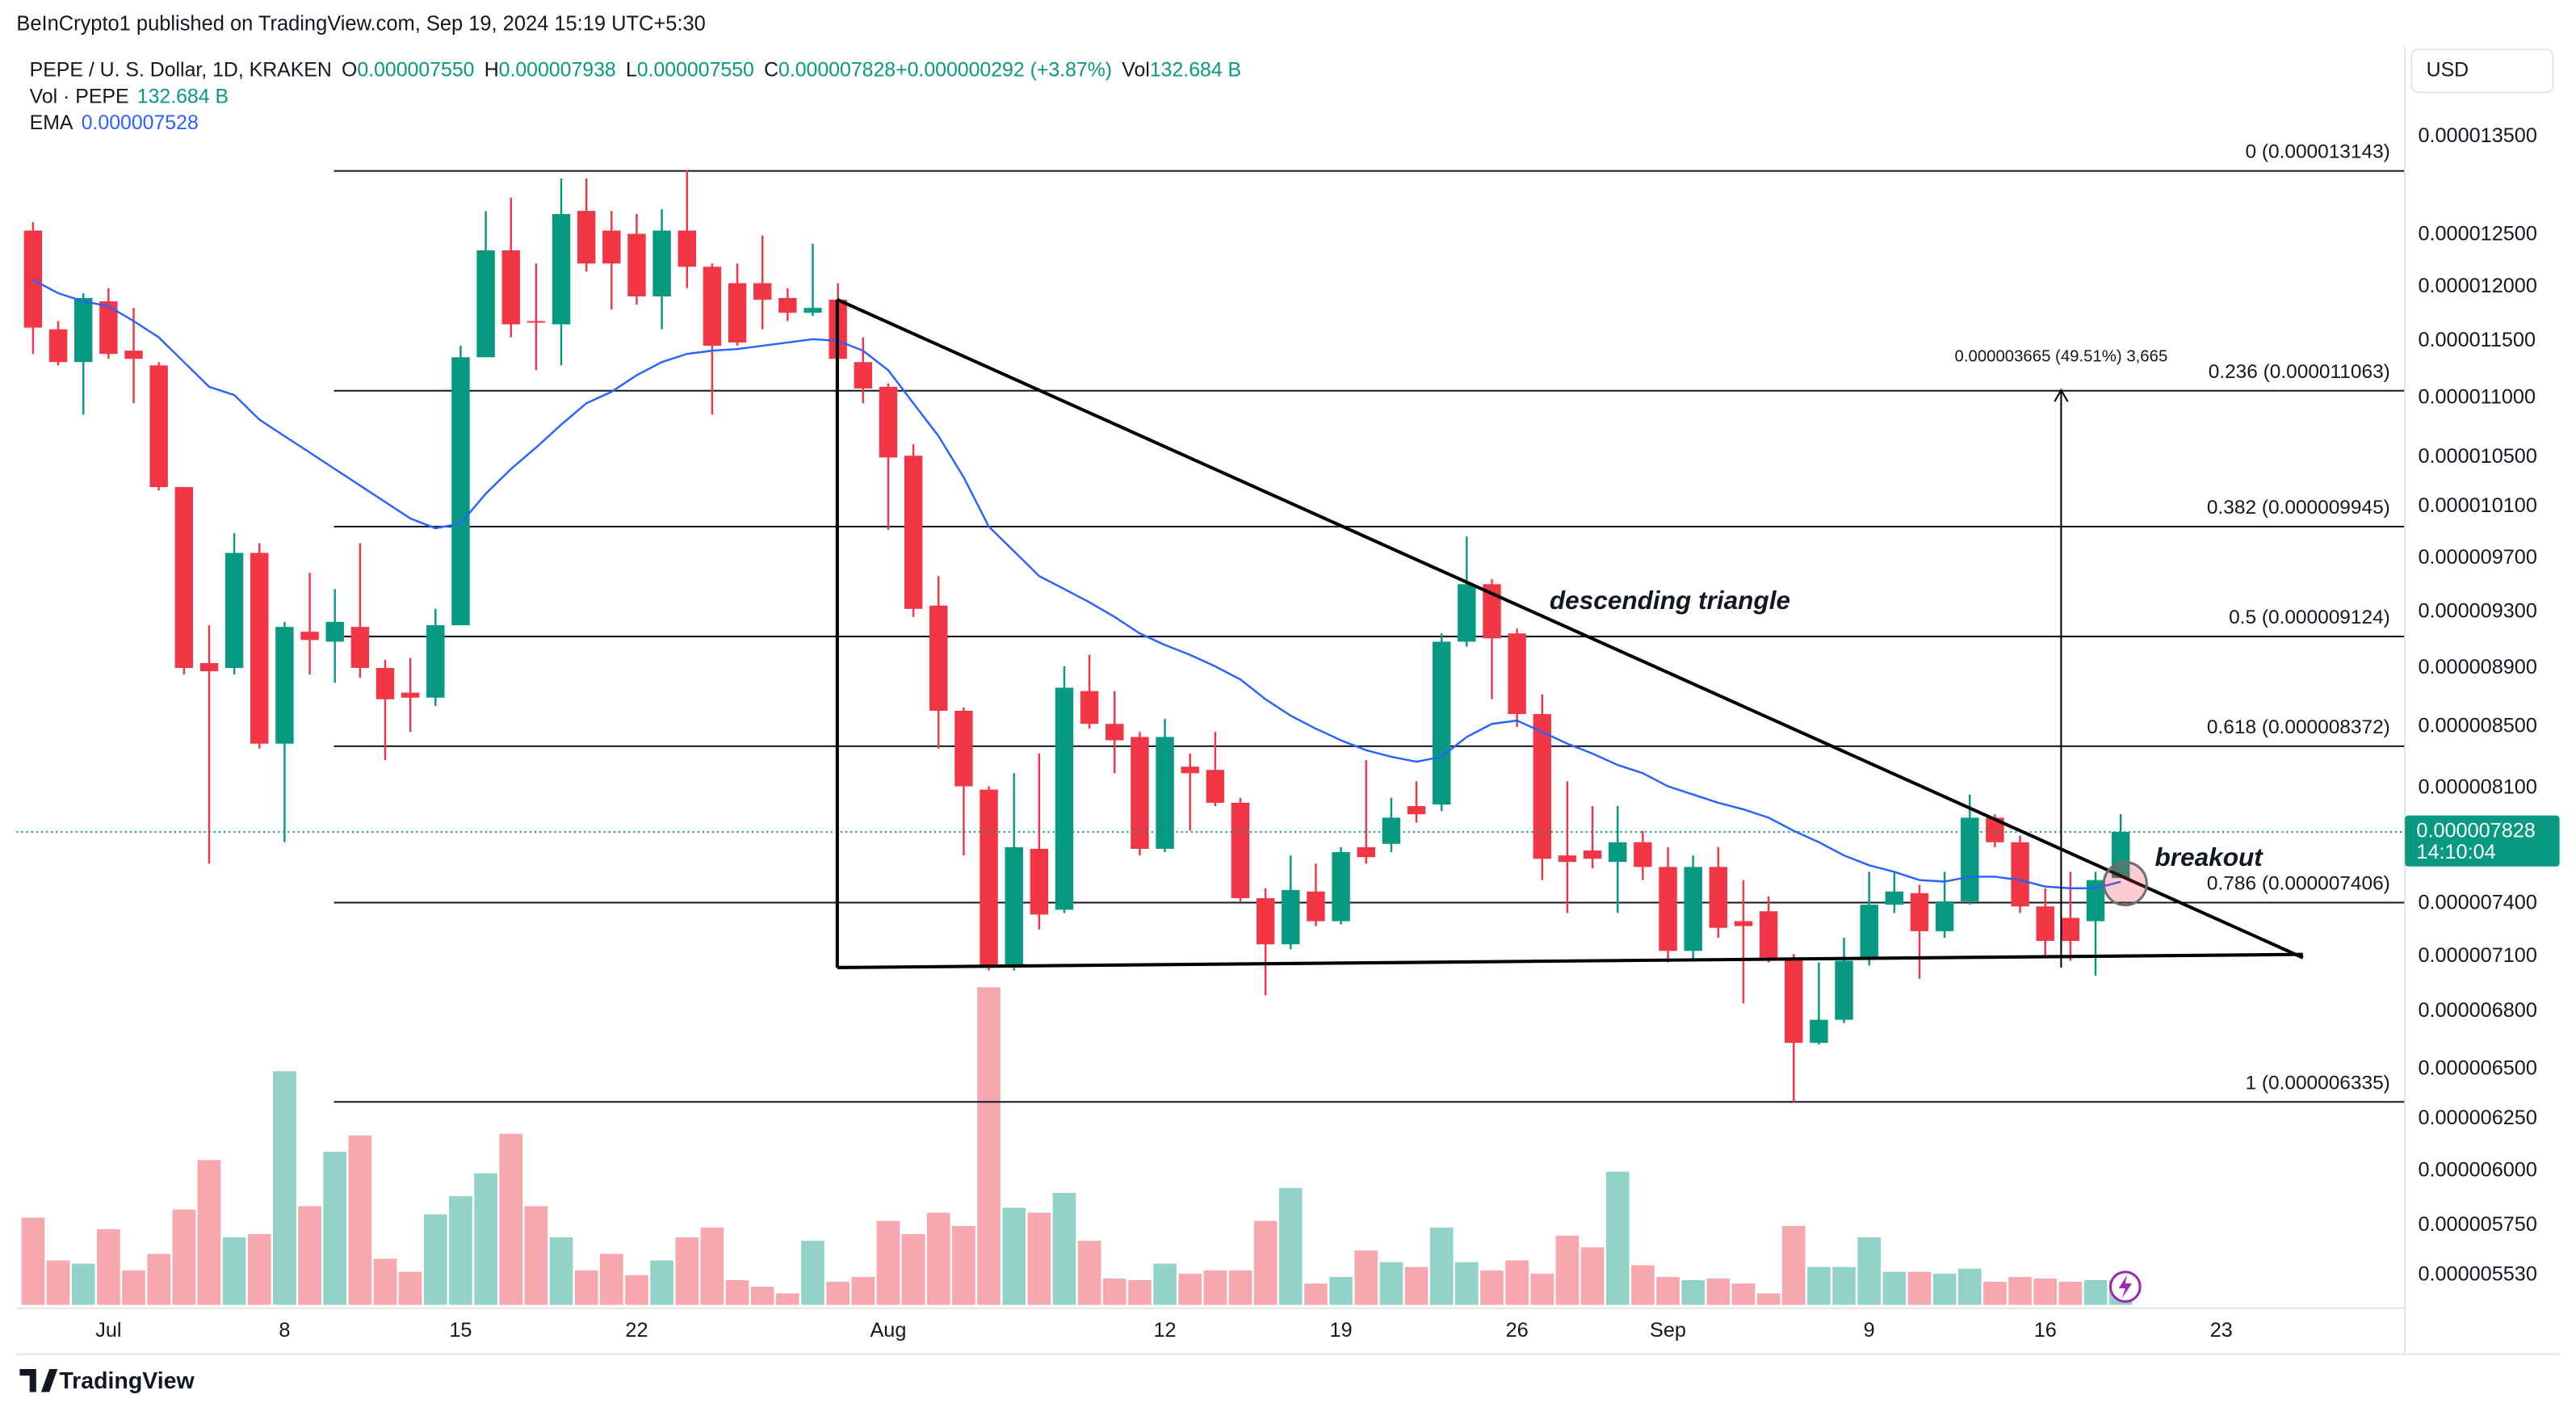 The width and height of the screenshot is (2576, 1407). I want to click on y-tick-label: 0.000010500, so click(2477, 457).